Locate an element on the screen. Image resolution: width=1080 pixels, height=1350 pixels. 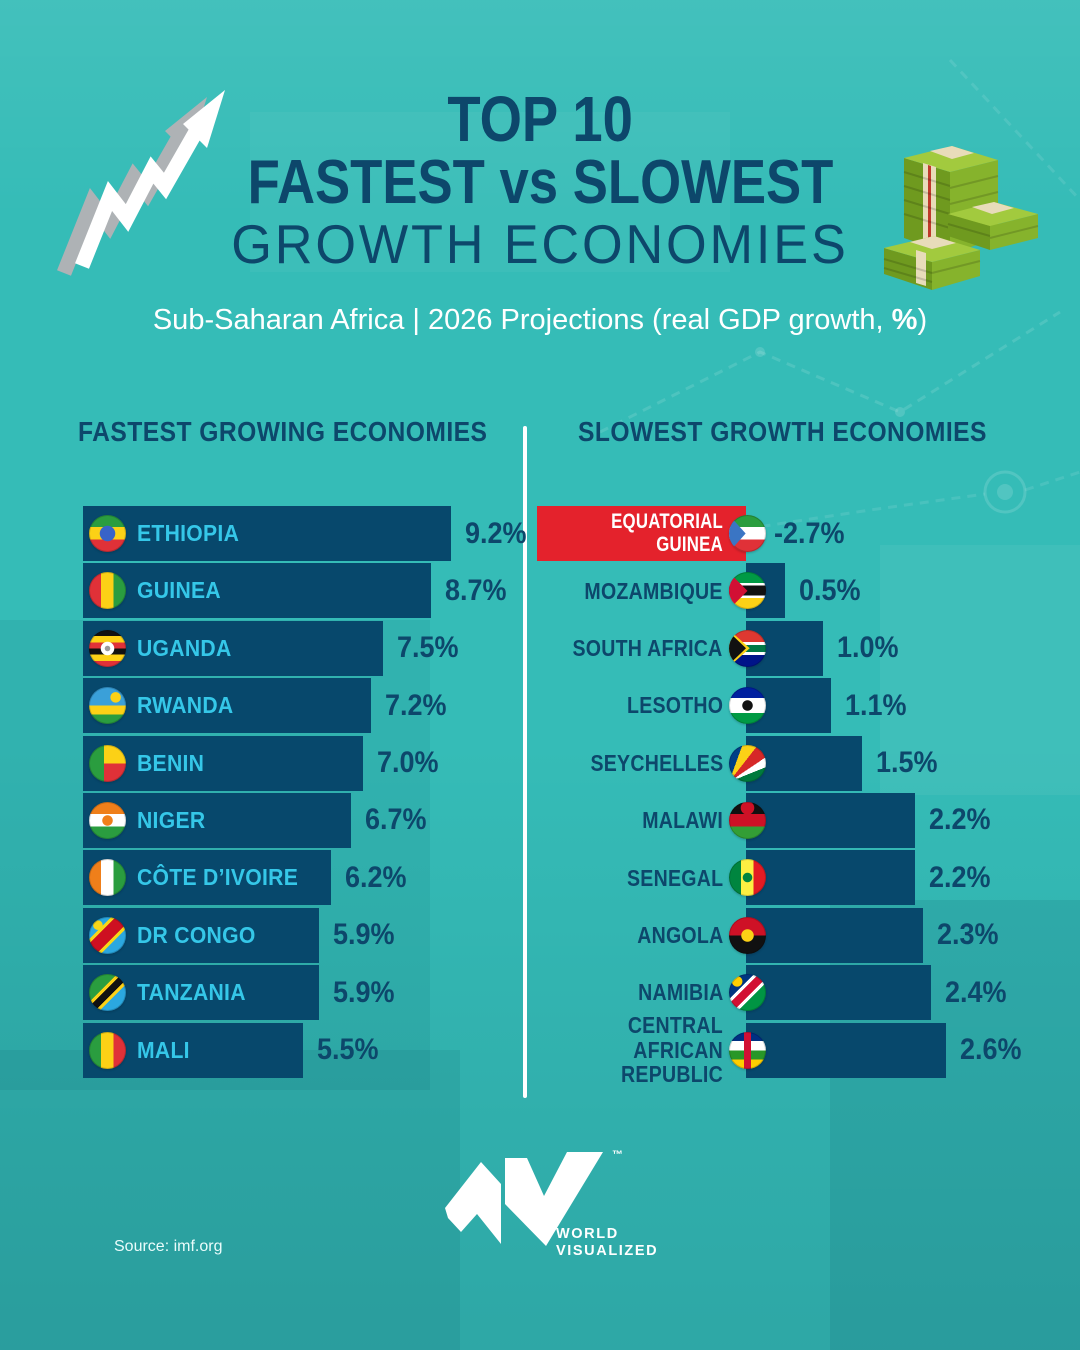
country-label-text: SOUTH AFRICA is located at coordinates (647, 648).